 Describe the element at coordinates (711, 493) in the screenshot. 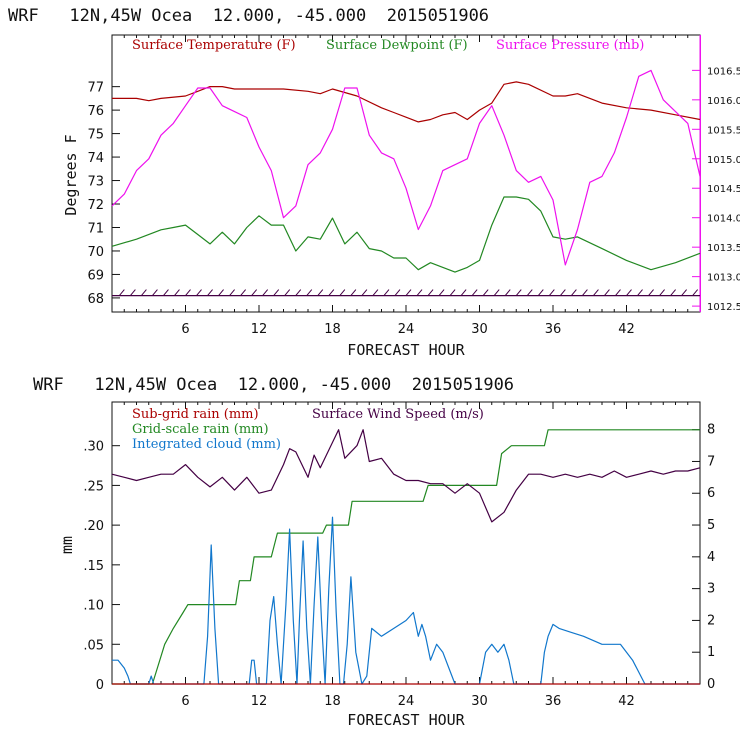

I see `y2-tick-label: 6` at that location.